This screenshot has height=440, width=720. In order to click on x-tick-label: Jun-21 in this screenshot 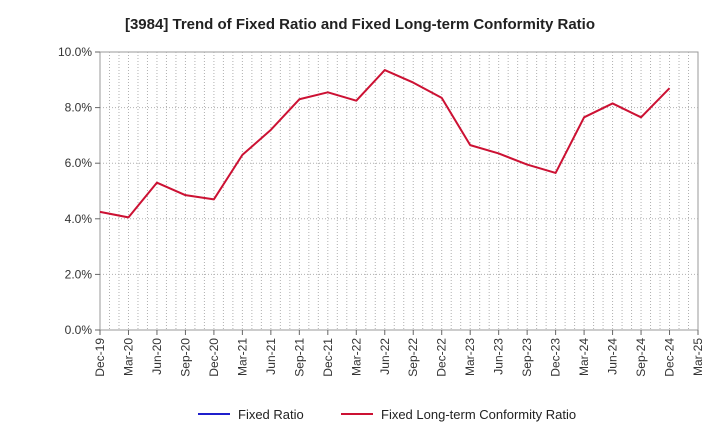, I will do `click(271, 356)`.